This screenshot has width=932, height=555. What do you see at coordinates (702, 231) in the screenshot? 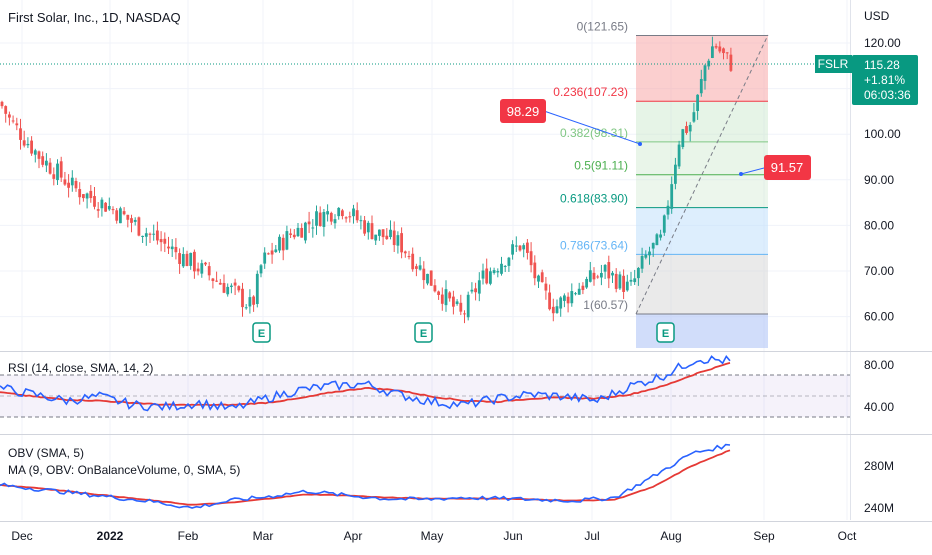
I see `fib-zone` at bounding box center [702, 231].